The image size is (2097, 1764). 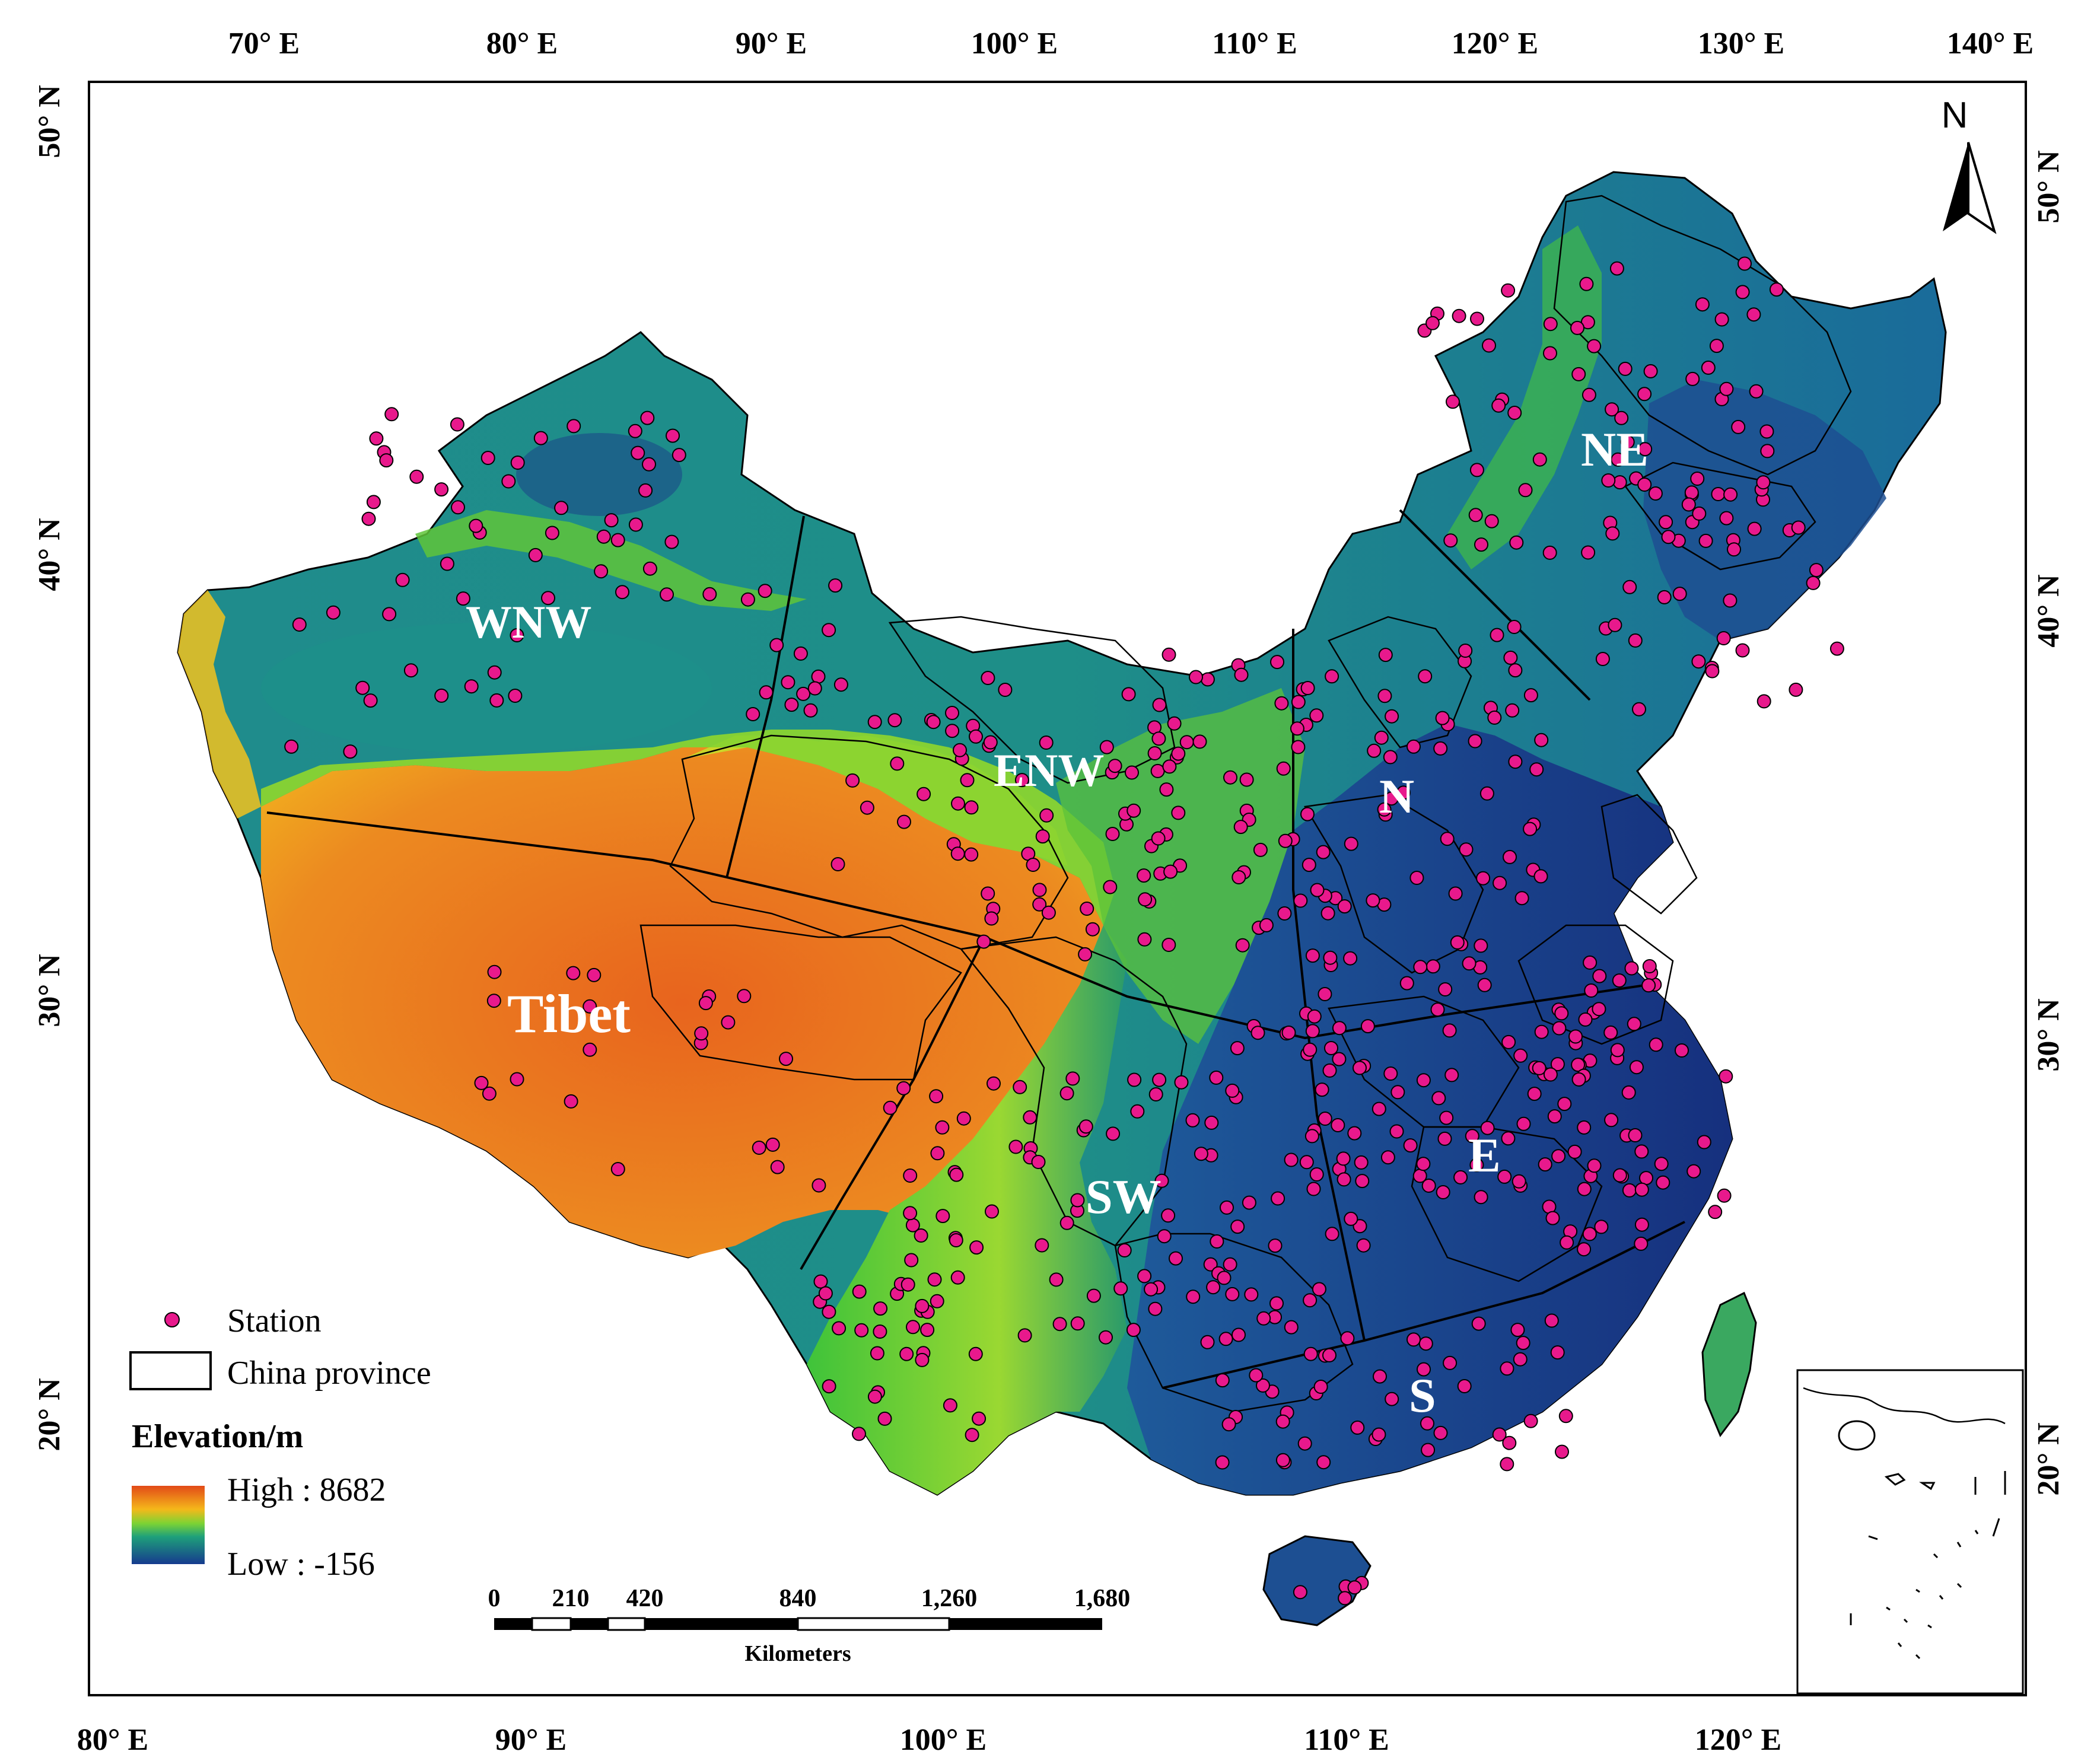 I want to click on legend-station-icon, so click(x=172, y=1319).